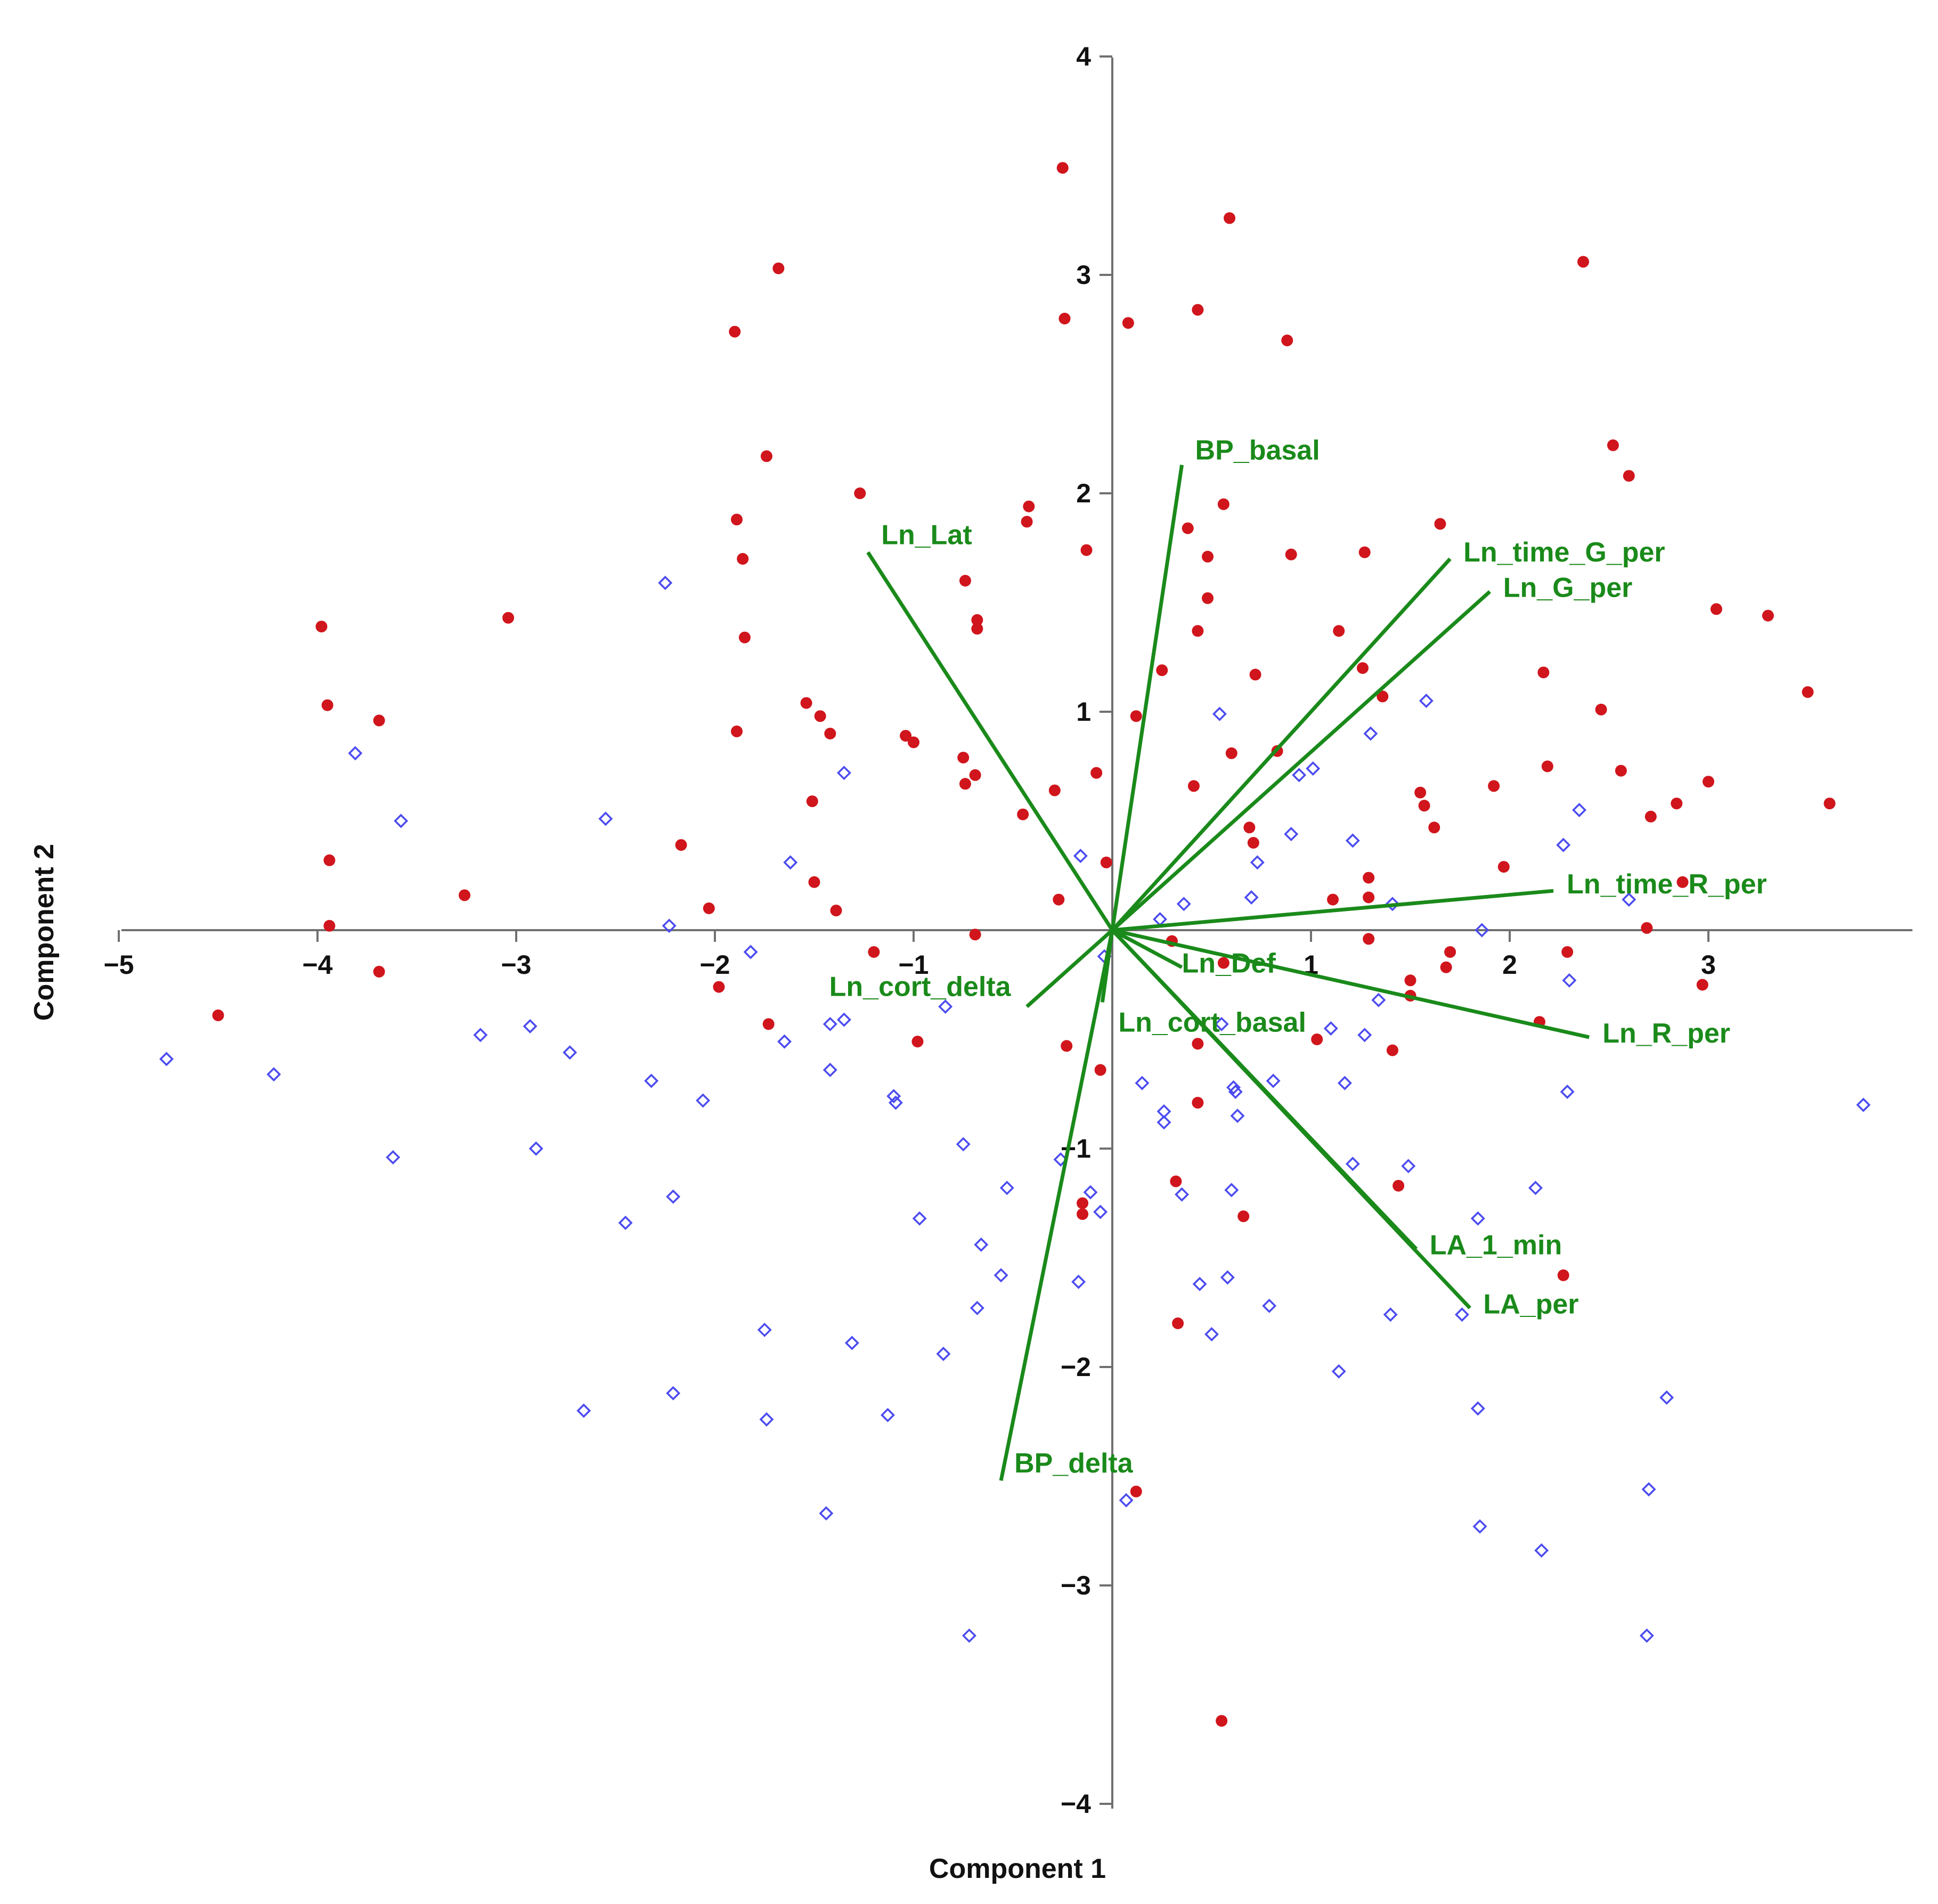  Describe the element at coordinates (1017, 1869) in the screenshot. I see `x-axis-title: Component 1` at that location.